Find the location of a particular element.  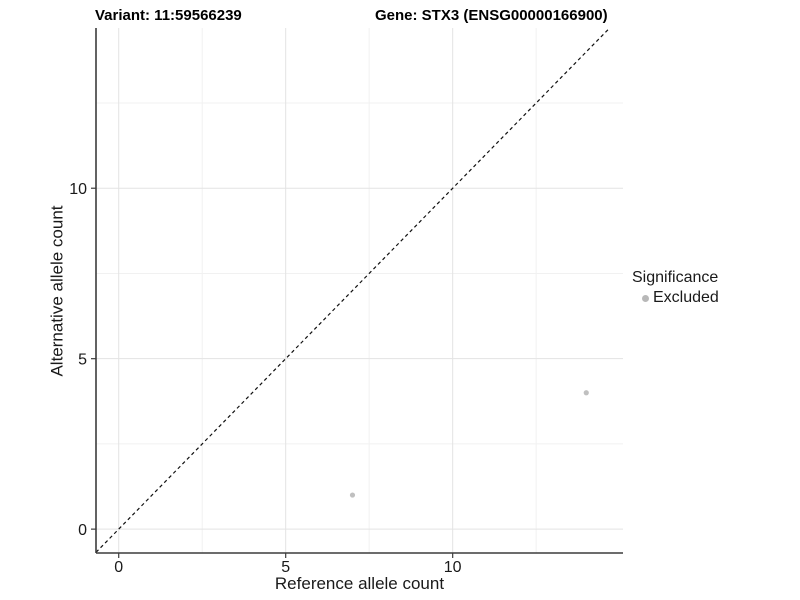

legend-title: Significance is located at coordinates (675, 277).